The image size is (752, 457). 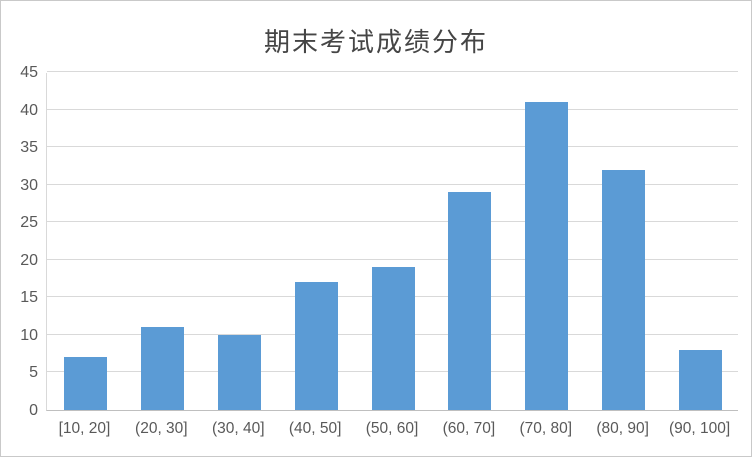 What do you see at coordinates (393, 338) in the screenshot?
I see `bar-(50, 60]` at bounding box center [393, 338].